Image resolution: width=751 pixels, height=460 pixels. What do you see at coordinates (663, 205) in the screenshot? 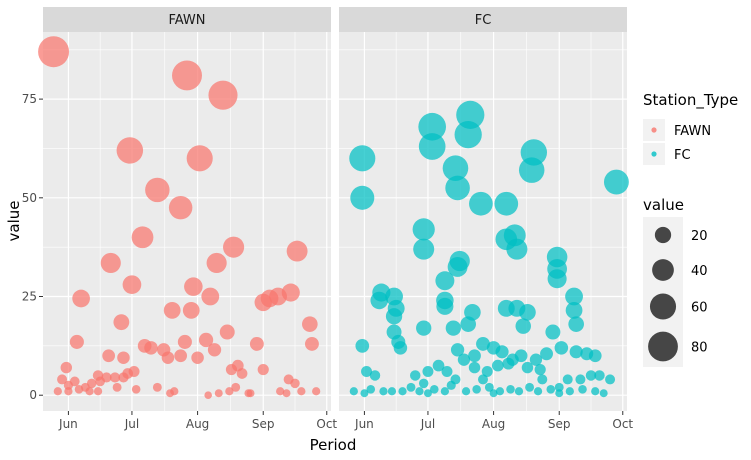
I see `size-legend-title: value` at bounding box center [663, 205].